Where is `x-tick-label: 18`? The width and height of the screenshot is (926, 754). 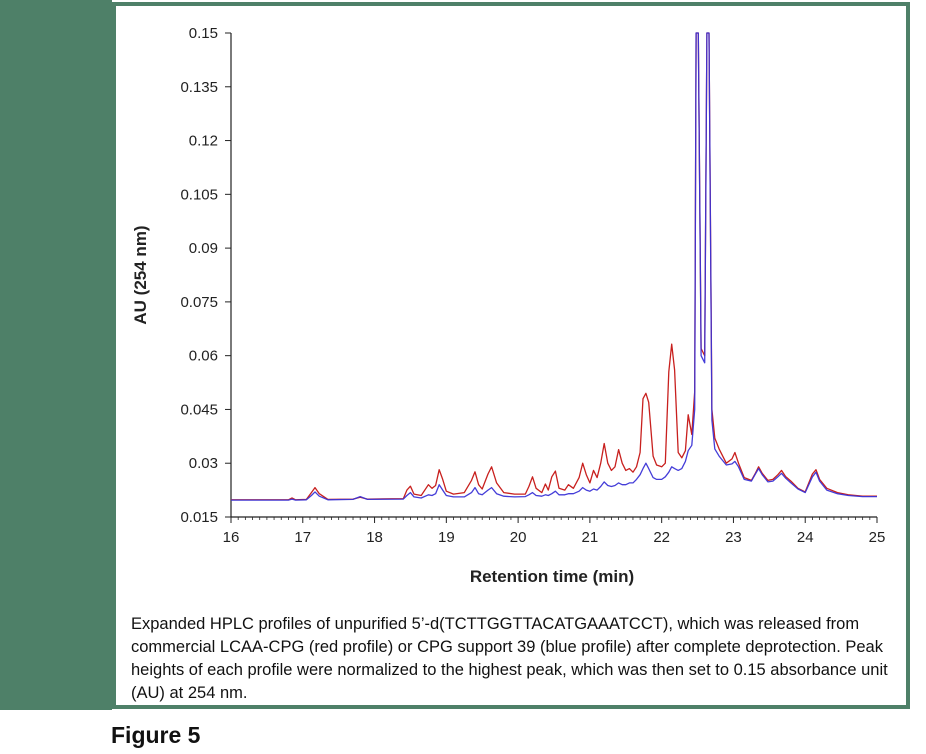 x-tick-label: 18 is located at coordinates (374, 537).